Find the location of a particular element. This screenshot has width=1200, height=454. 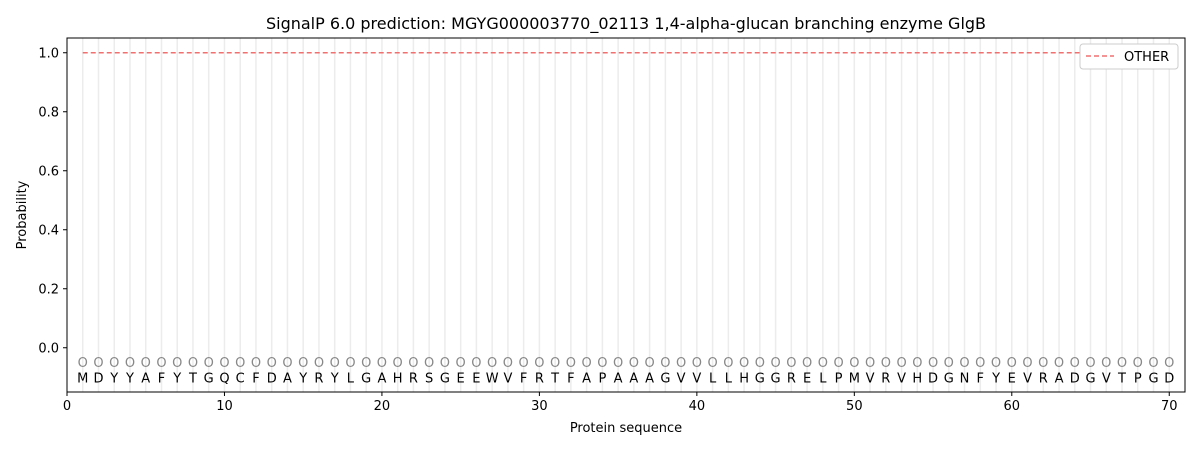

residue-label: E is located at coordinates (807, 378).